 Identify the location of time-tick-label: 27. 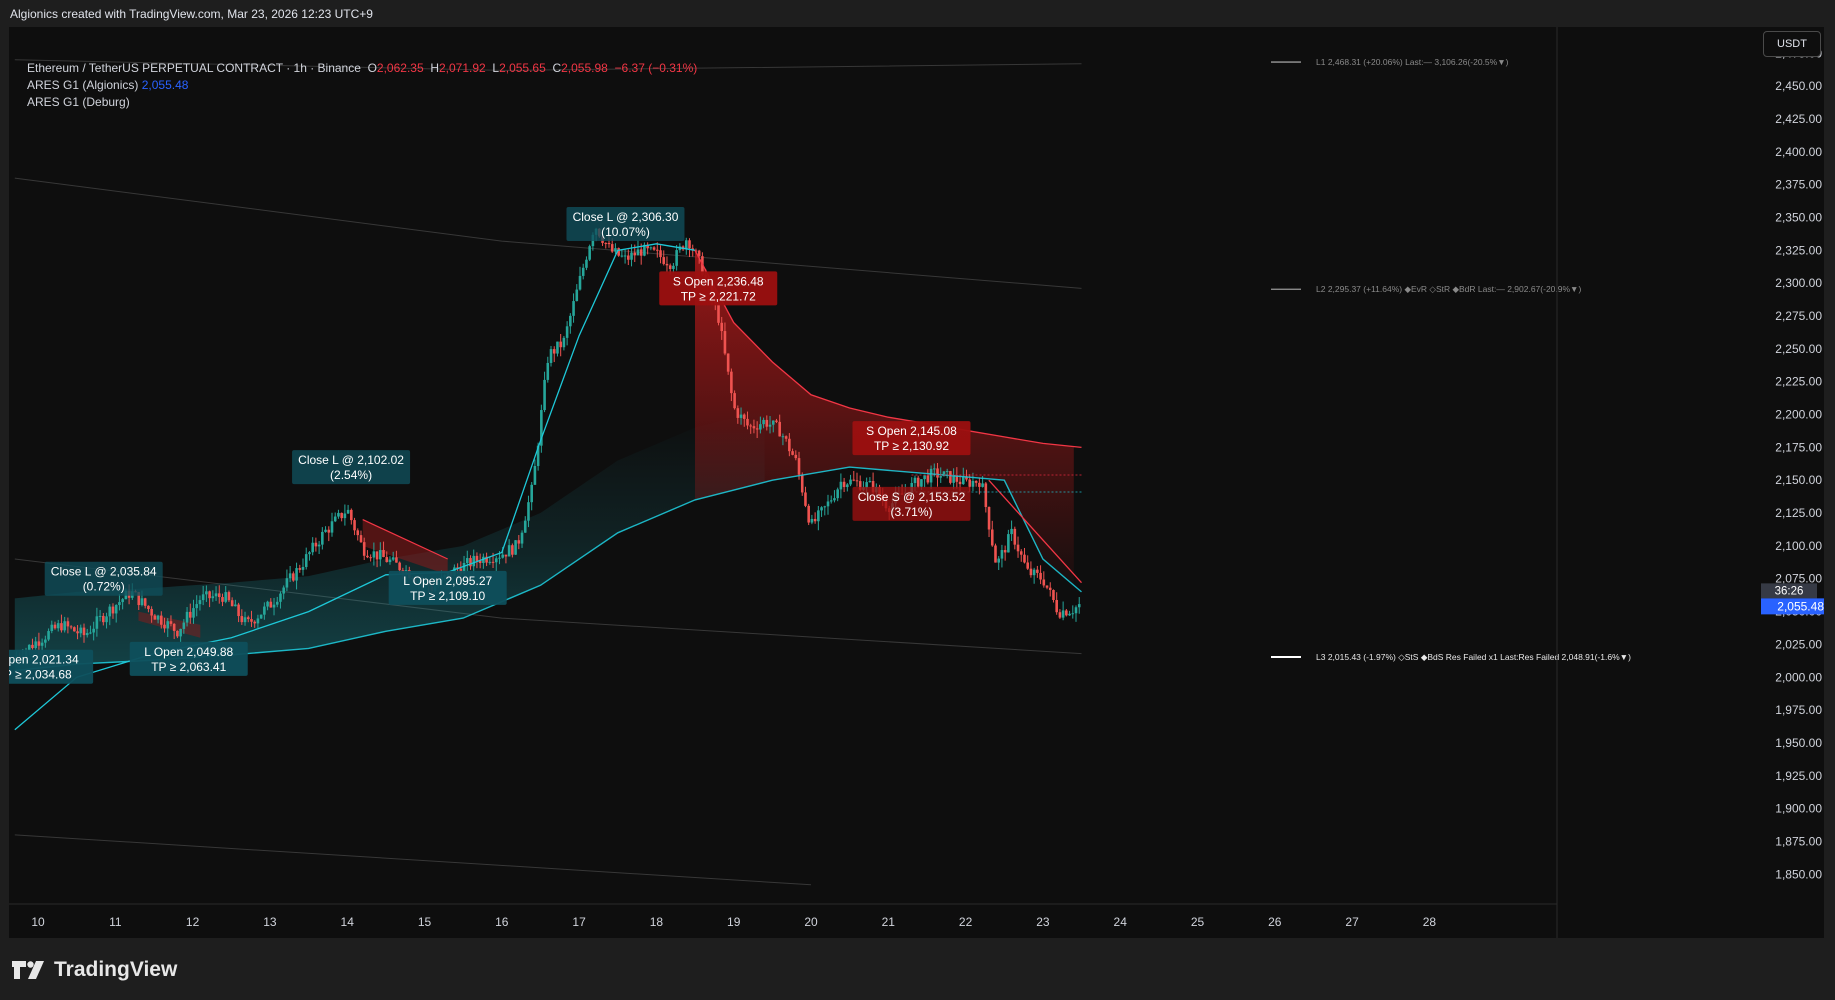
(1352, 922).